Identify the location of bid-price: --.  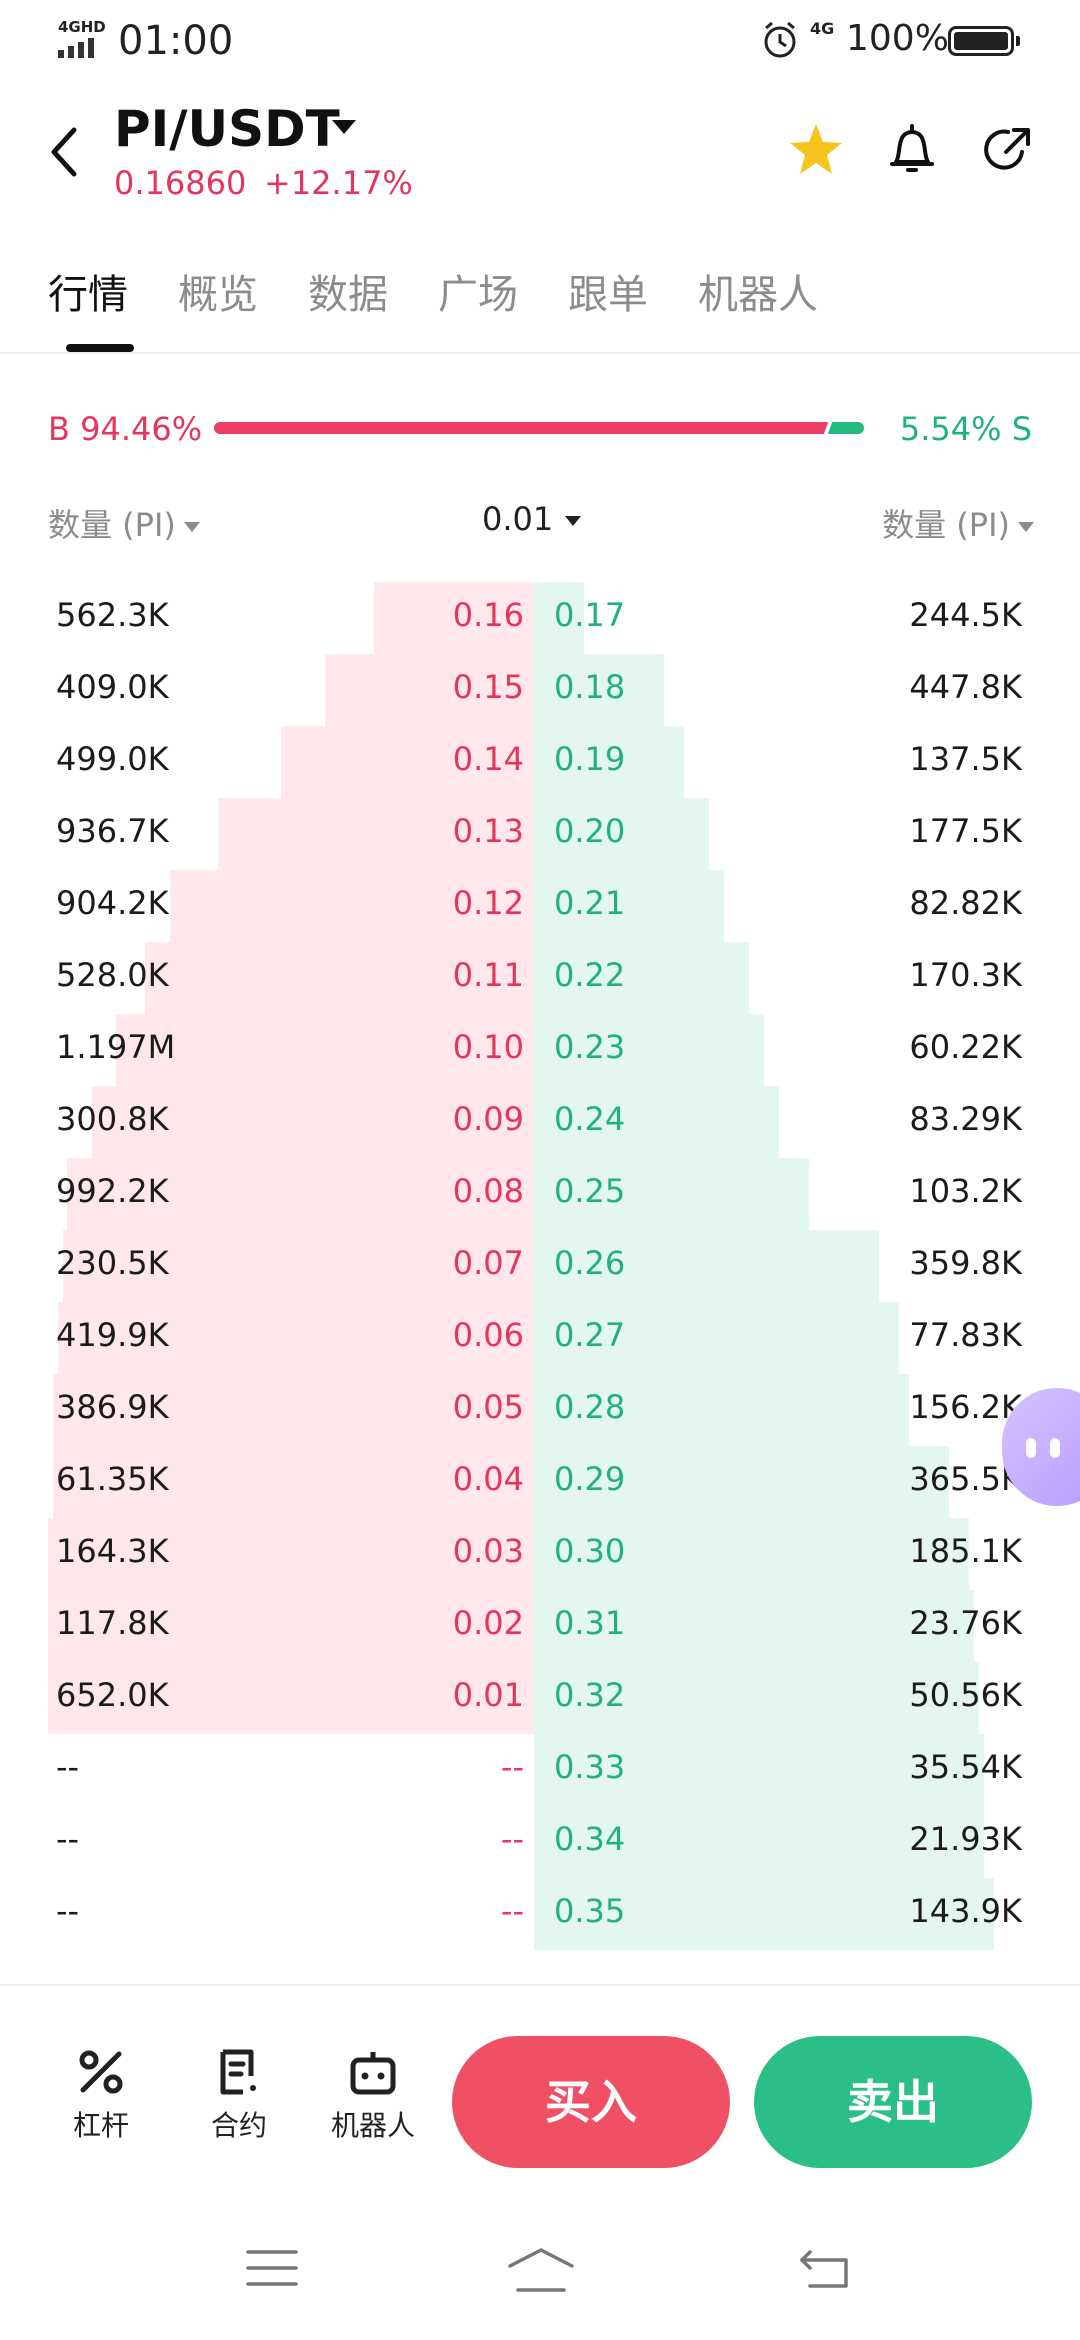
(512, 1911).